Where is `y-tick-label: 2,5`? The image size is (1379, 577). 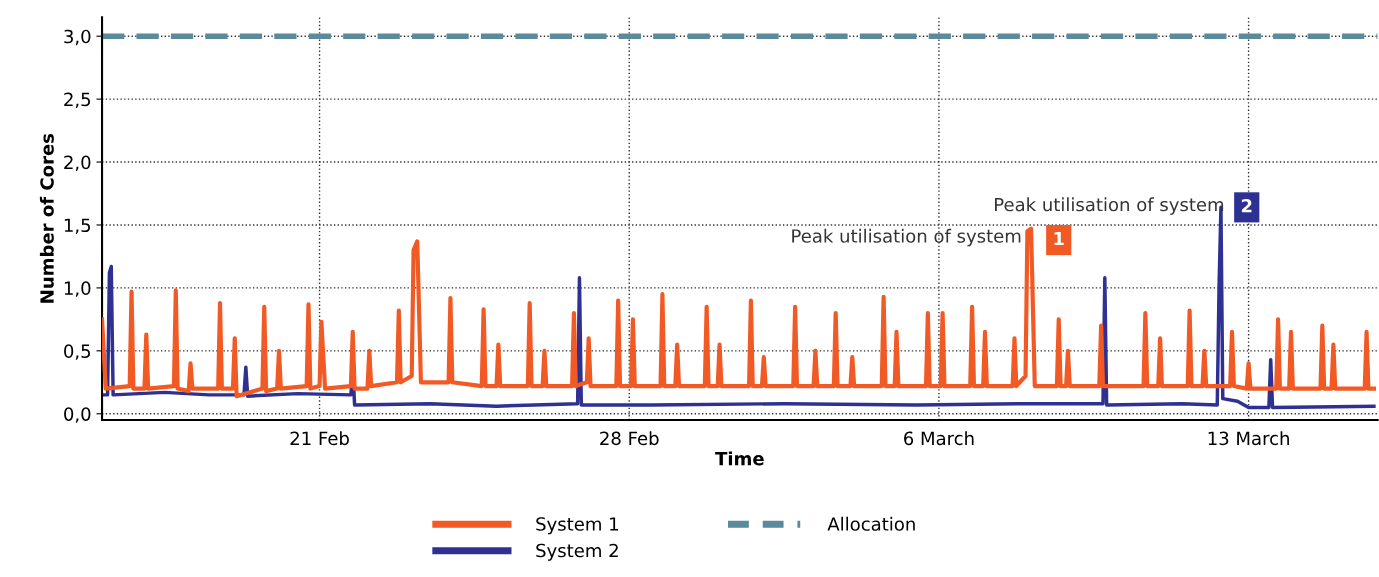
y-tick-label: 2,5 is located at coordinates (77, 100).